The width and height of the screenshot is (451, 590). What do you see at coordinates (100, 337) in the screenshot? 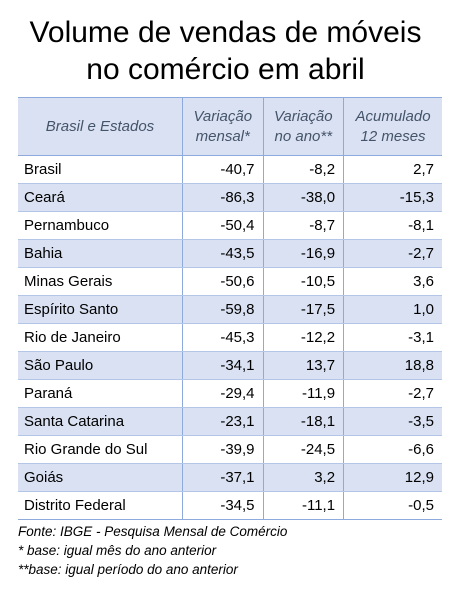
I see `row-name: Rio de Janeiro` at bounding box center [100, 337].